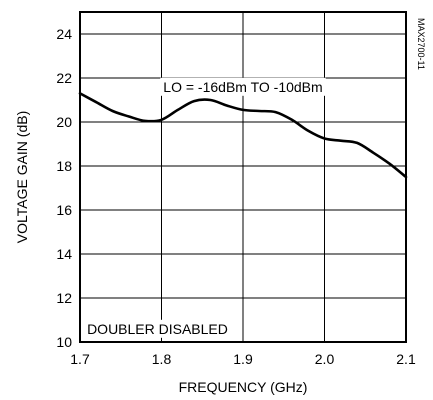  I want to click on x-tick-label: 2.1, so click(406, 359).